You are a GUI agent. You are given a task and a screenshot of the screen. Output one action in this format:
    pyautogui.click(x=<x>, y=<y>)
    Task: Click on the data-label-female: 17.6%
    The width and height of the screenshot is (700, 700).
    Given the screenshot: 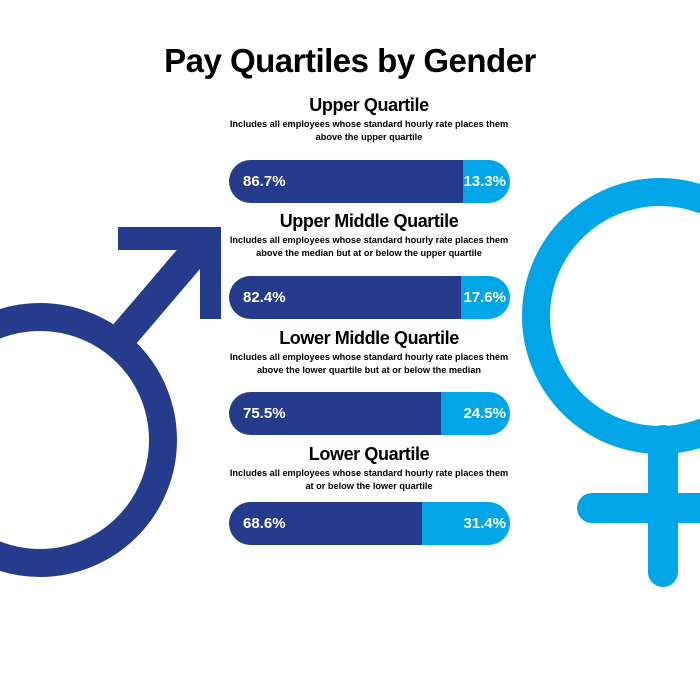 What is the action you would take?
    pyautogui.click(x=484, y=297)
    